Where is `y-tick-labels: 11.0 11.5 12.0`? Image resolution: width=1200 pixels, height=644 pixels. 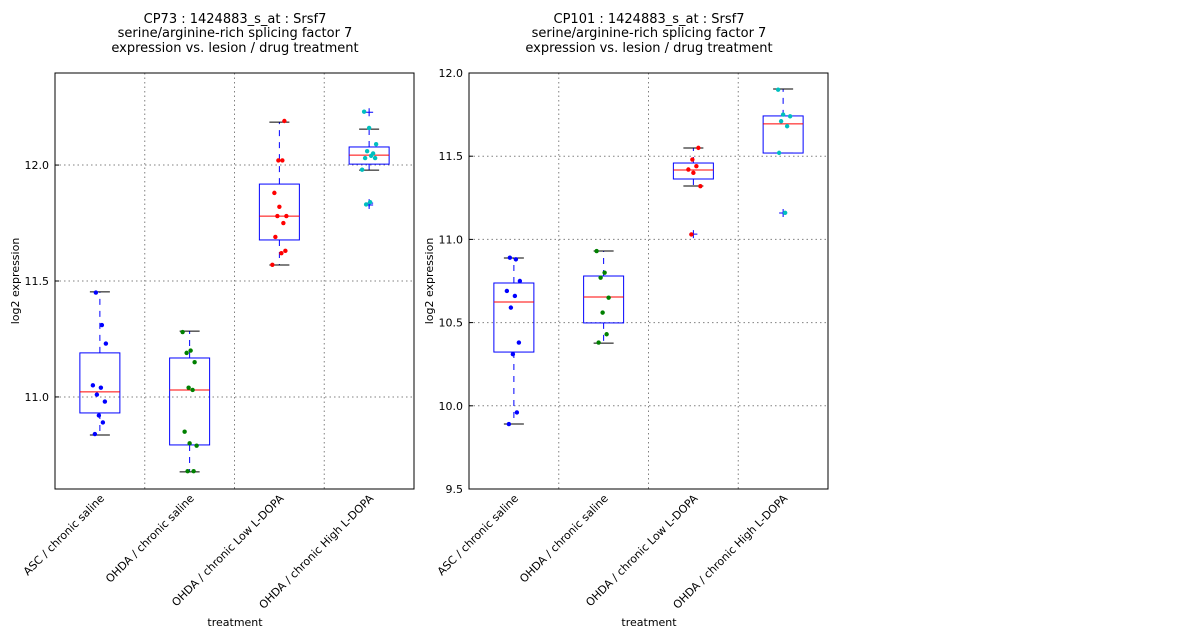 y-tick-labels: 11.0 11.5 12.0 is located at coordinates (42, 281).